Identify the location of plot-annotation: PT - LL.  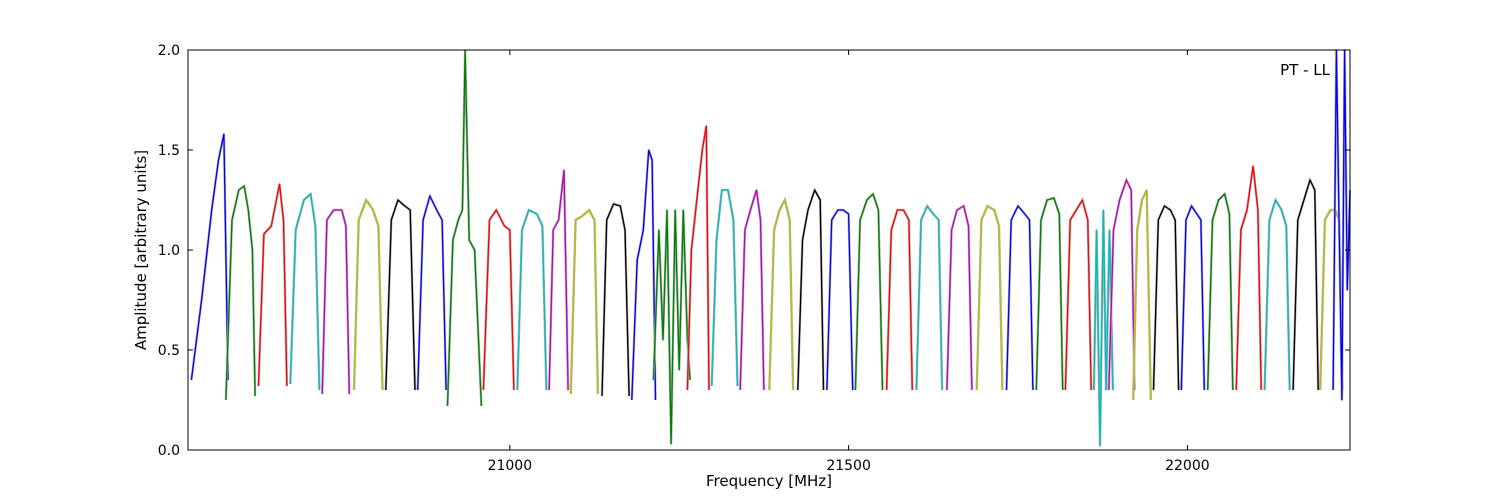
(1305, 70).